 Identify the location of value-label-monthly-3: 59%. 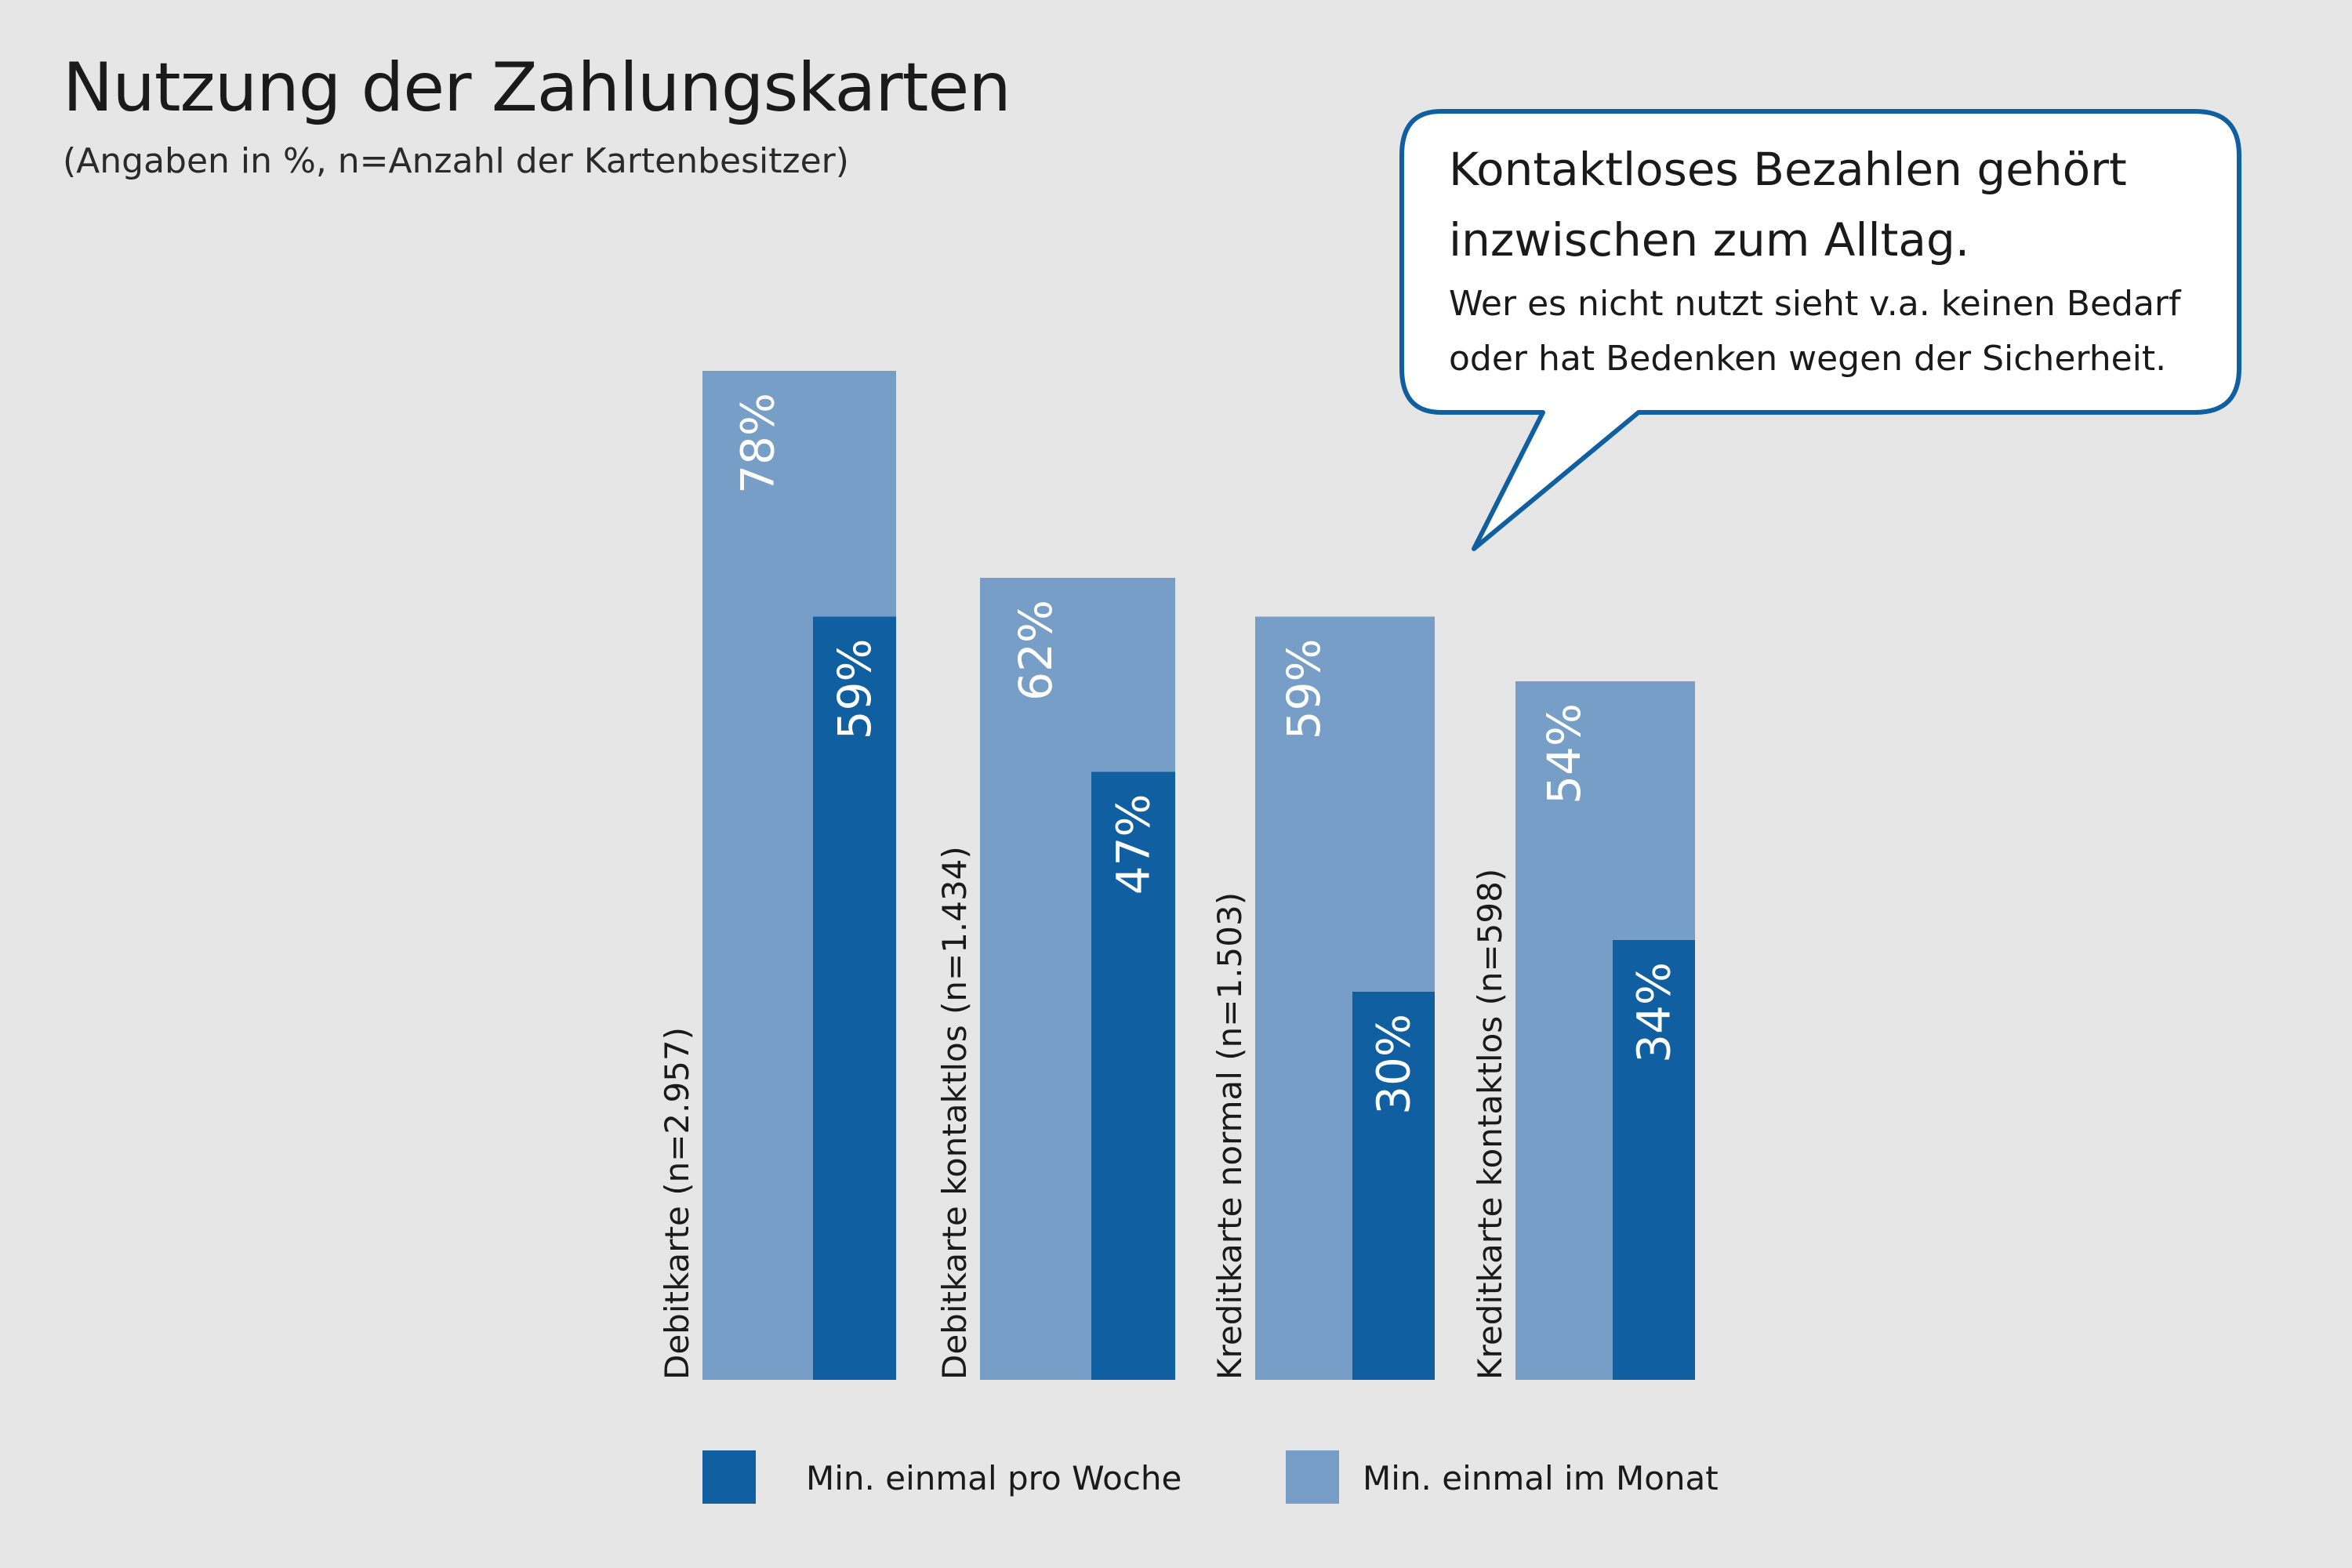
(1303, 689).